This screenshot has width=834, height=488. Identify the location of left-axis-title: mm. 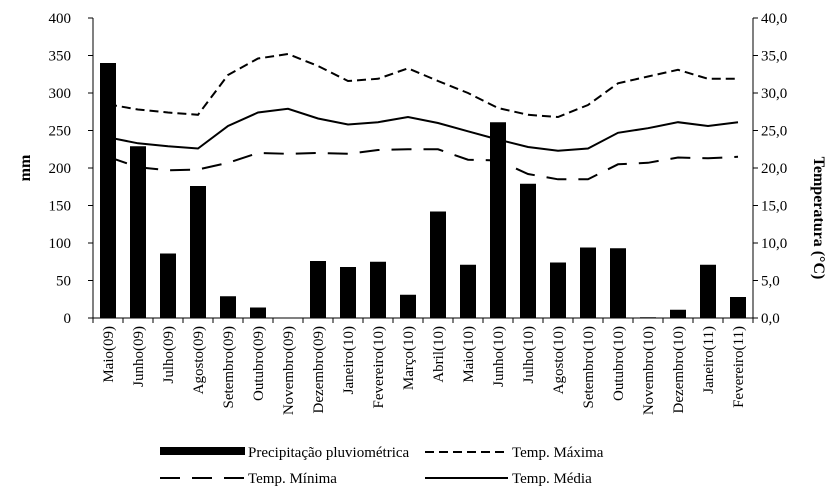
(25, 167).